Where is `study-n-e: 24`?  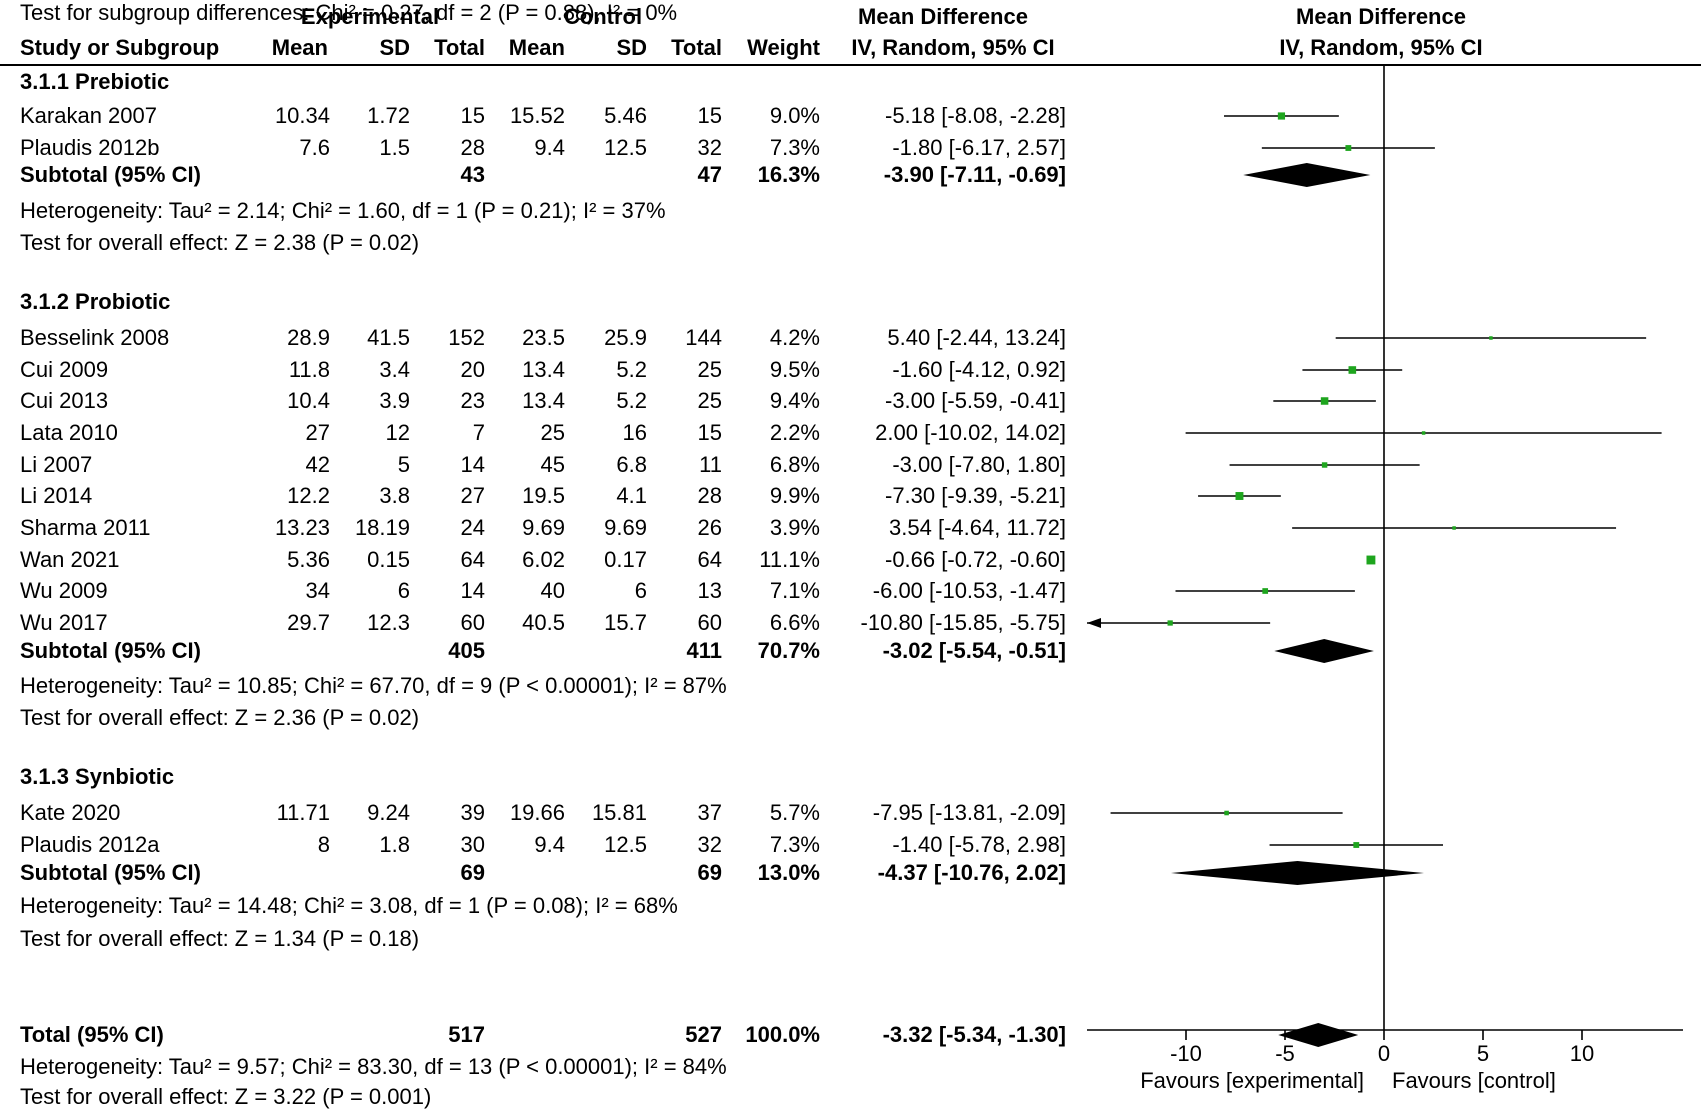
study-n-e: 24 is located at coordinates (472, 527).